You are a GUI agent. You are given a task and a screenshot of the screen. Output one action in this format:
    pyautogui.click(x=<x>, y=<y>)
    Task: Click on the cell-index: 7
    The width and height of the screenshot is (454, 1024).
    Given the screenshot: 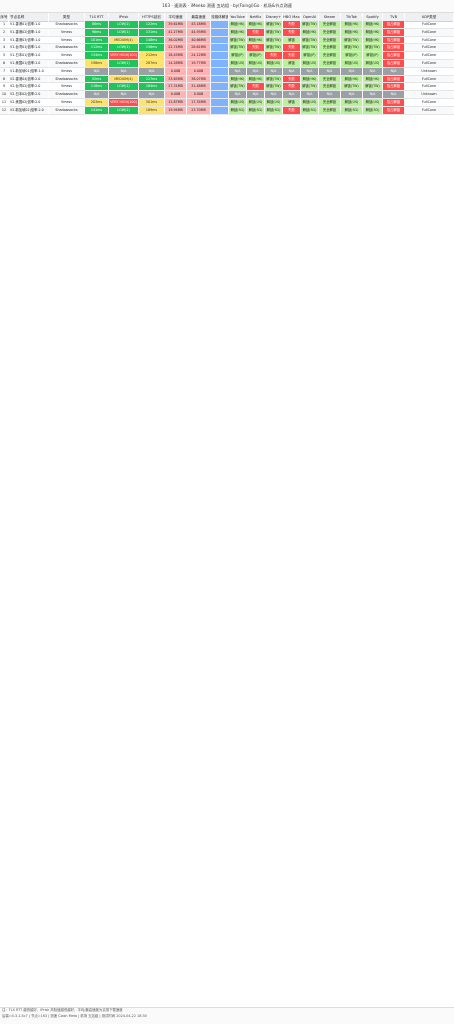 What is the action you would take?
    pyautogui.click(x=4, y=71)
    